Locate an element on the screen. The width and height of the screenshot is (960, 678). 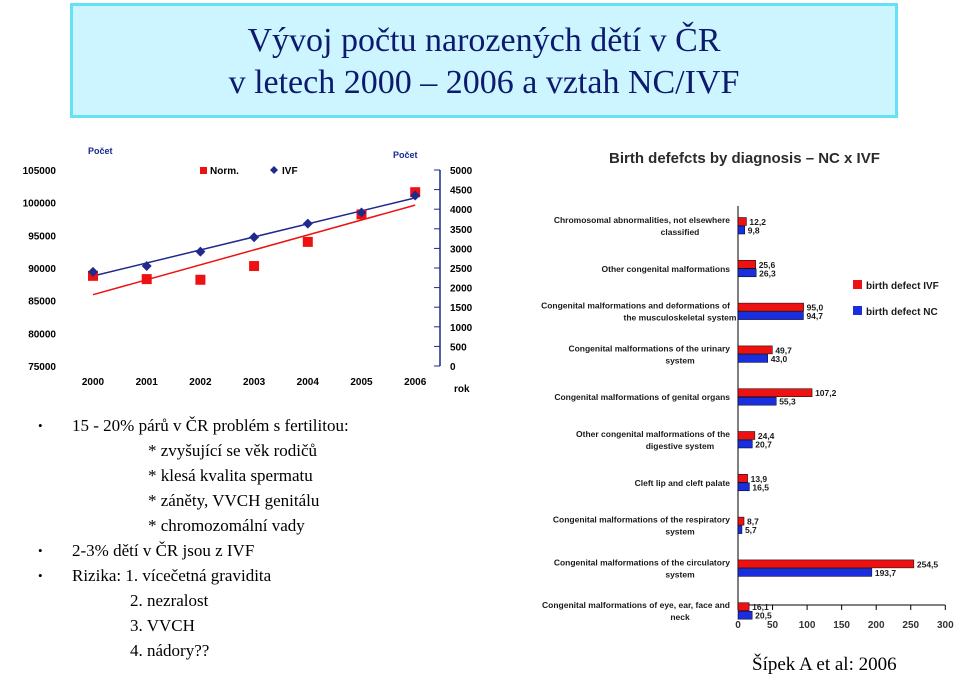
x-axis-title: rok is located at coordinates (462, 389).